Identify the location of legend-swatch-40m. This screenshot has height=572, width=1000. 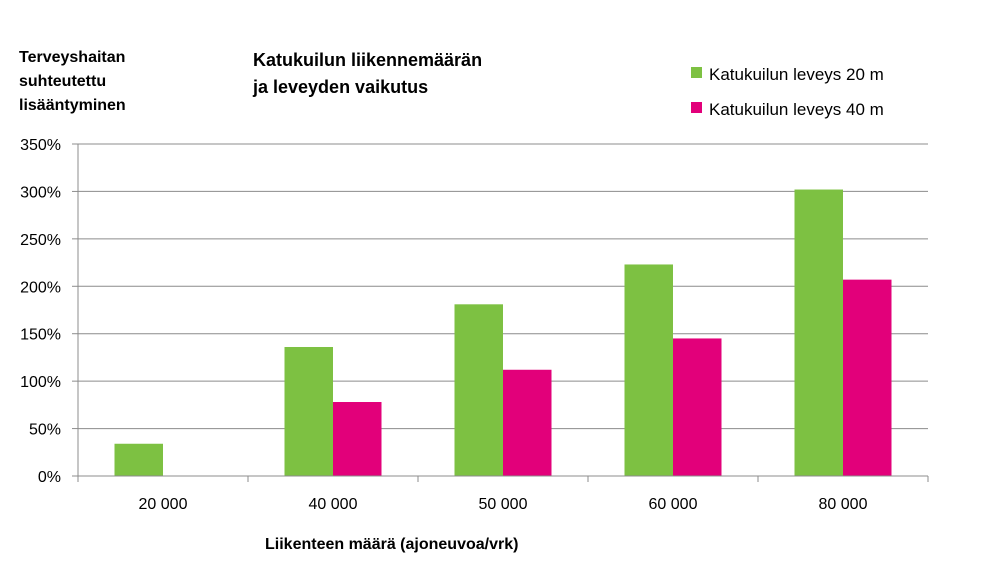
(696, 107).